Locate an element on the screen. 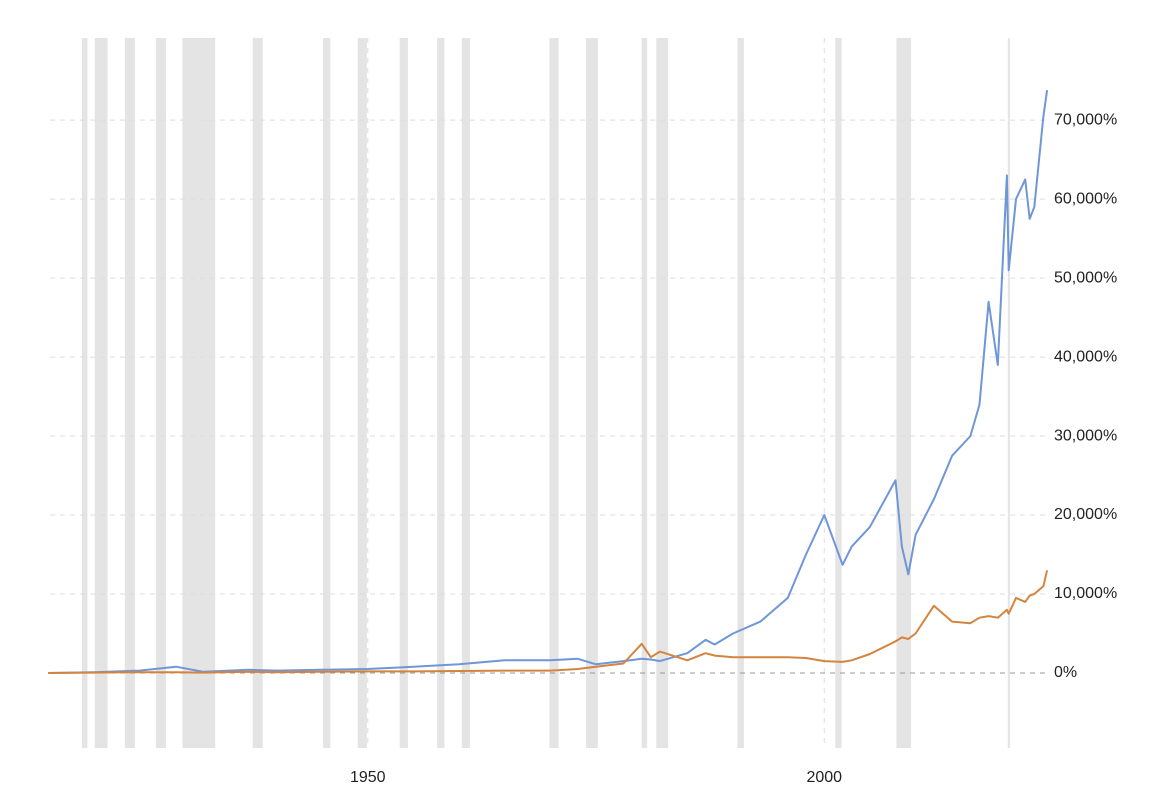 Image resolution: width=1174 pixels, height=812 pixels. y-tick-label: 60,000% is located at coordinates (1085, 198).